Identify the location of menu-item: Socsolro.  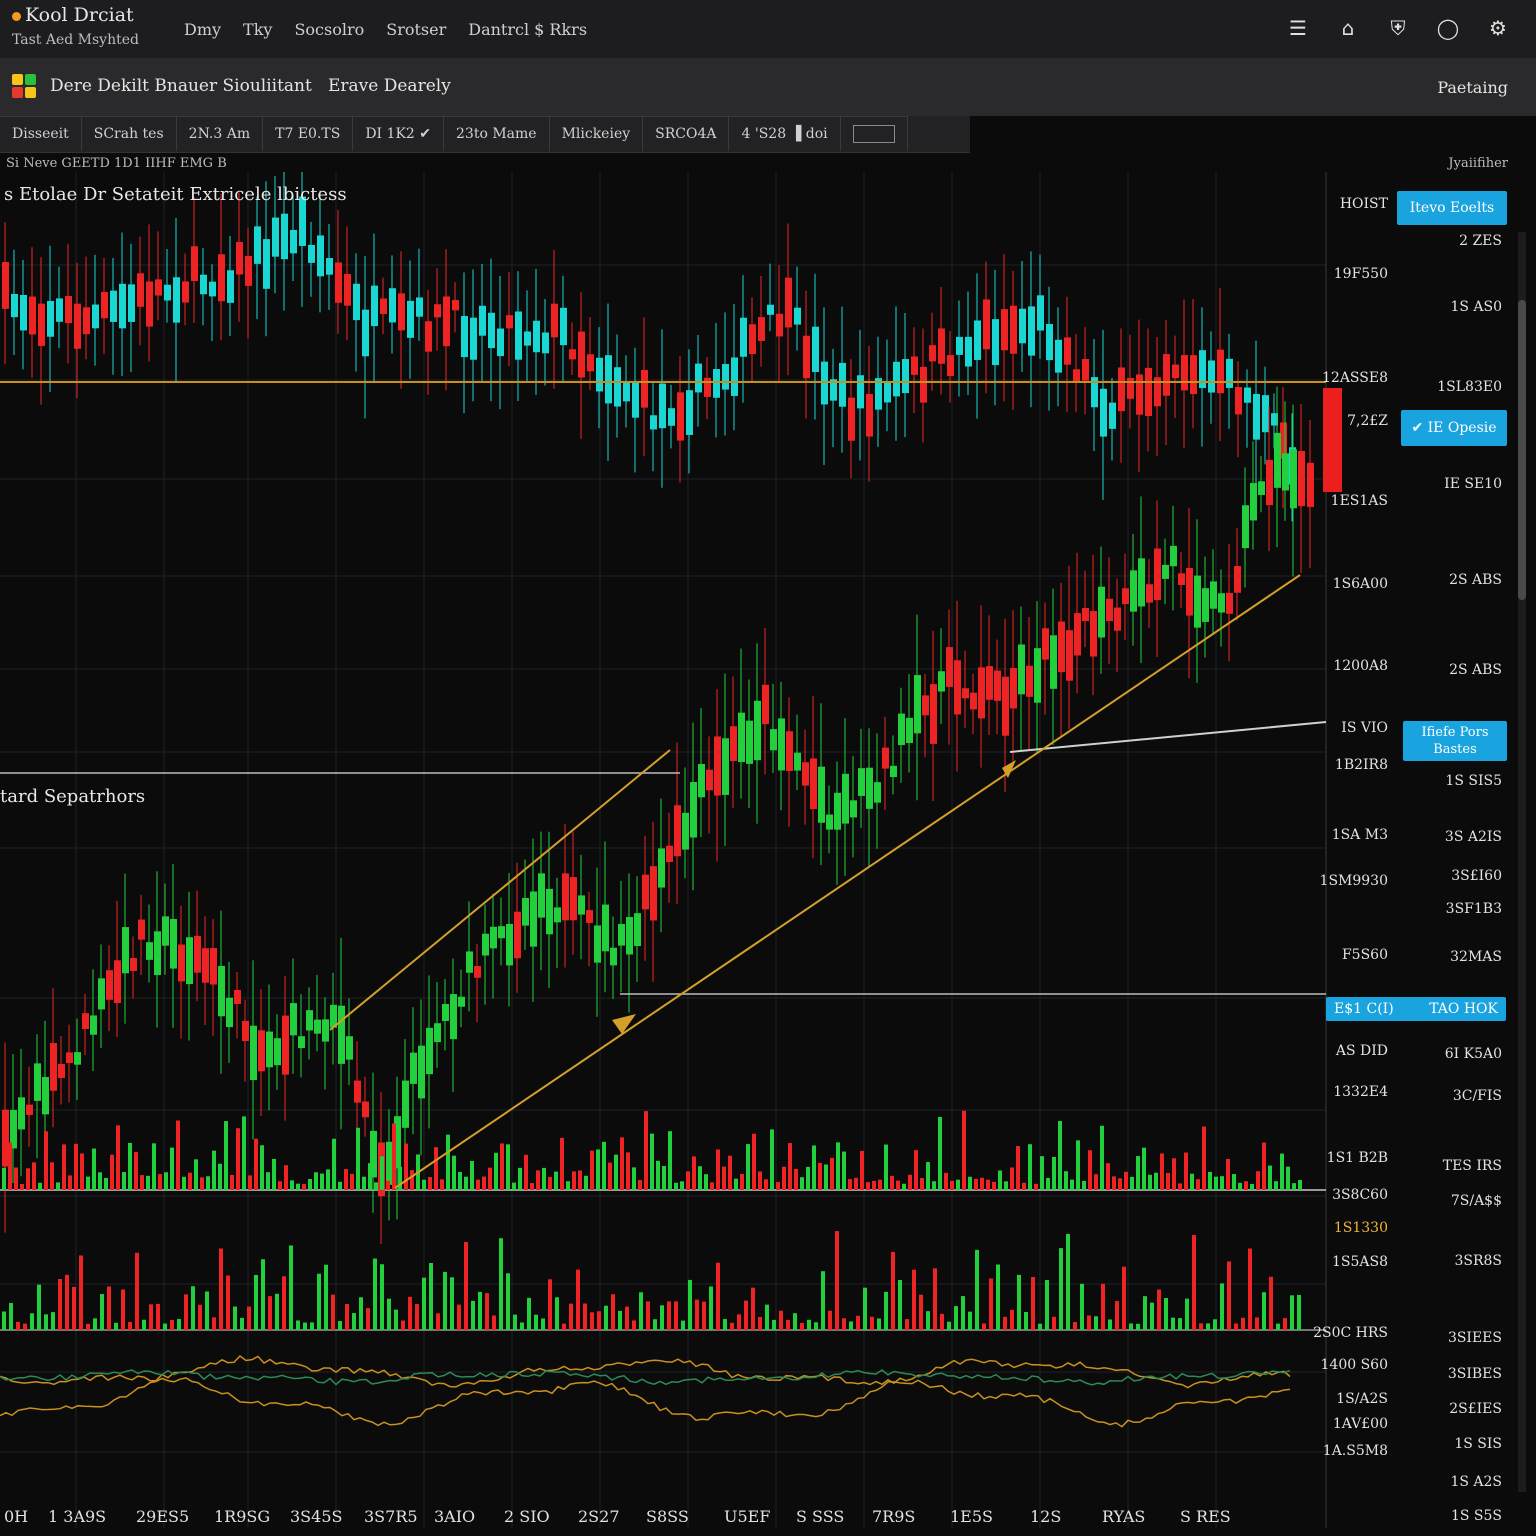
(329, 29).